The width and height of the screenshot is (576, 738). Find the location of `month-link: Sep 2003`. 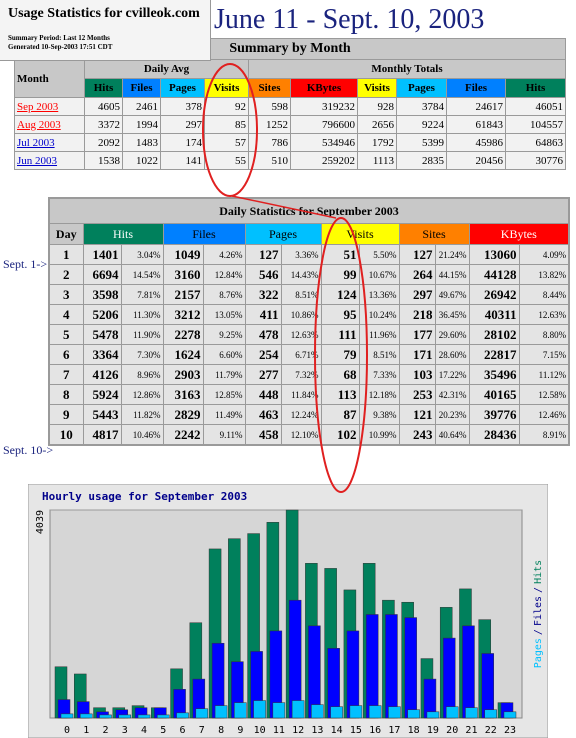

month-link: Sep 2003 is located at coordinates (49, 106).